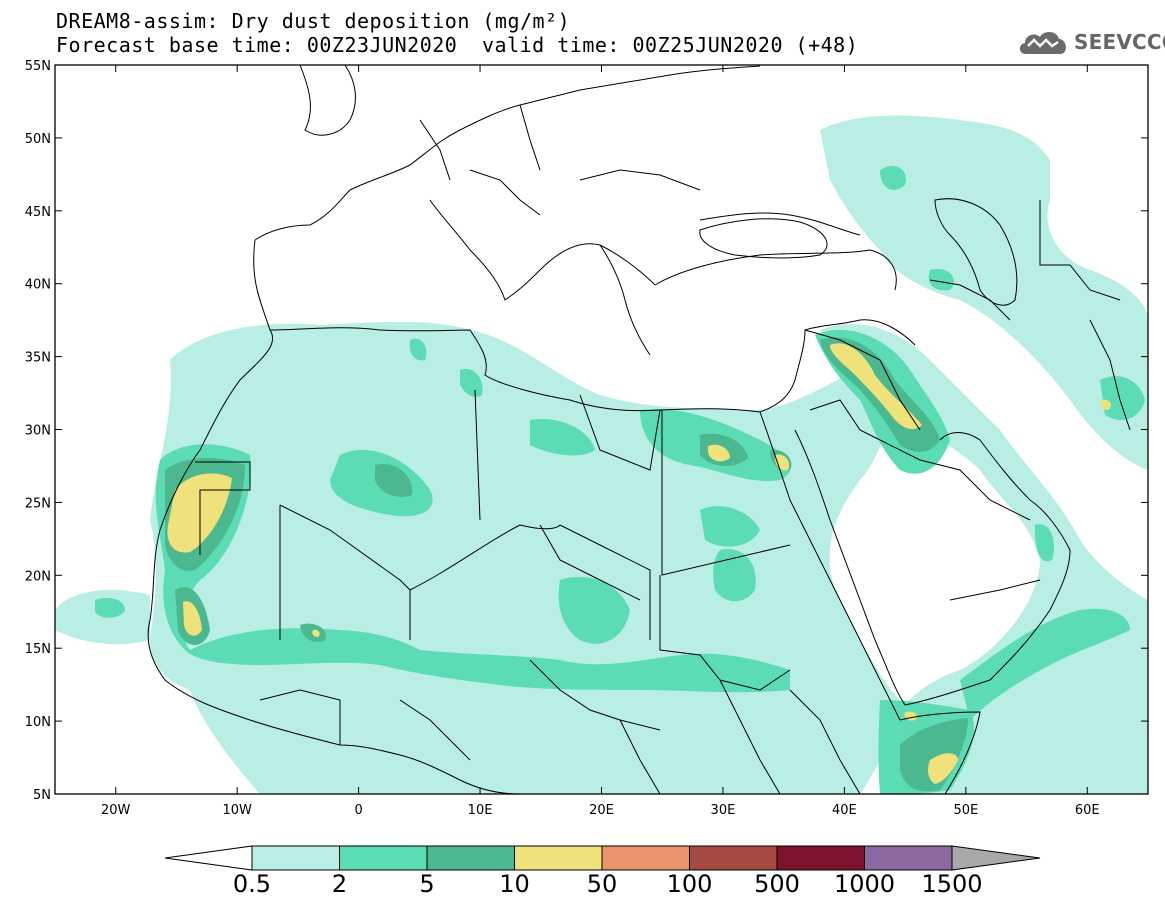 The height and width of the screenshot is (907, 1165). What do you see at coordinates (1087, 810) in the screenshot?
I see `lon-tick-label: 60E` at bounding box center [1087, 810].